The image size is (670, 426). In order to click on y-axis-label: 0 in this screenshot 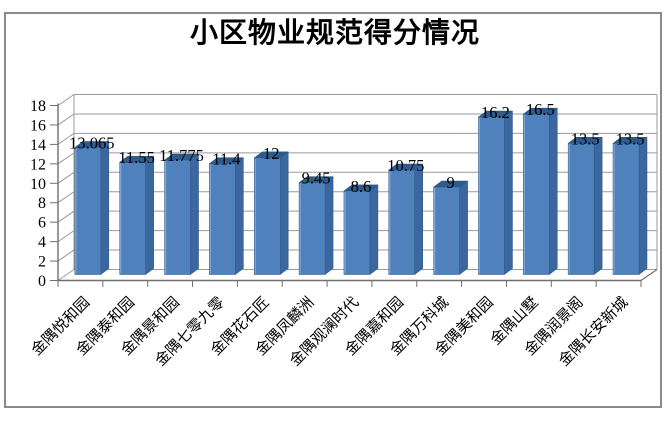, I will do `click(42, 281)`.